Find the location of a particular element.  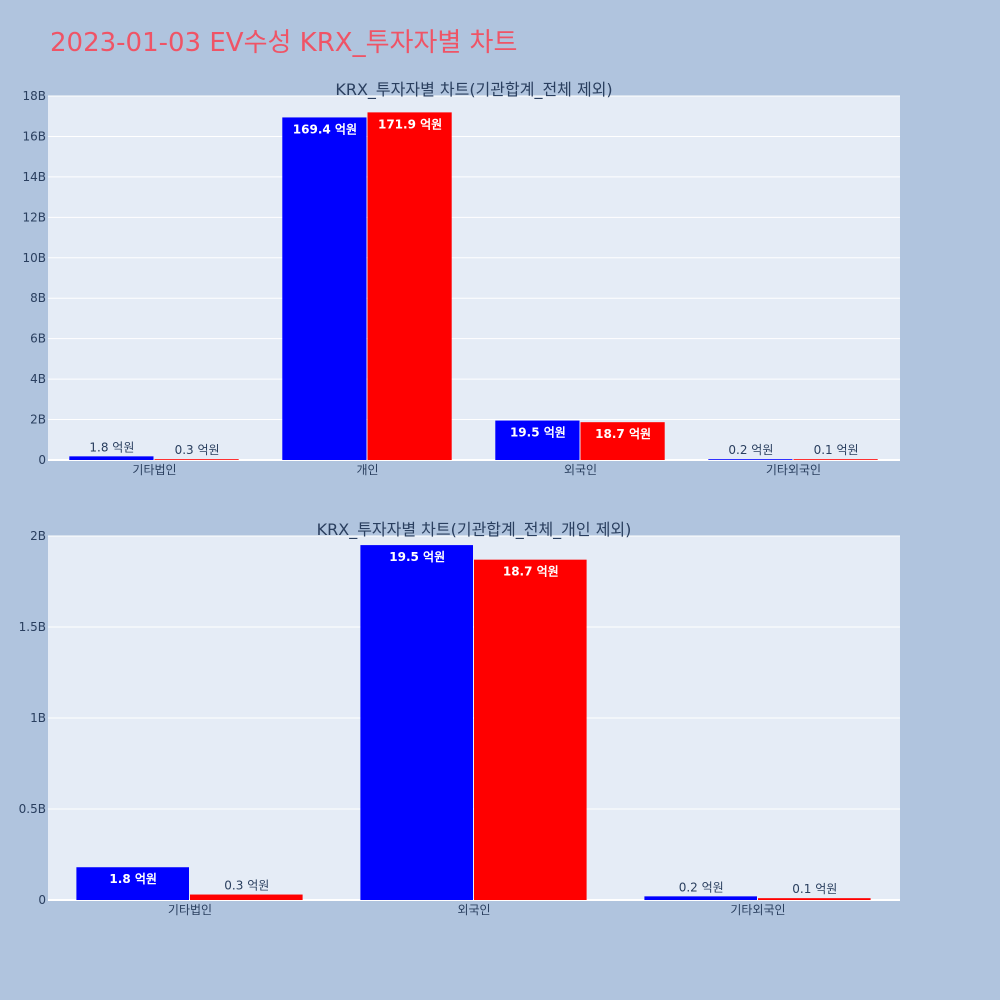

y-tick-label: 4B is located at coordinates (38, 379).